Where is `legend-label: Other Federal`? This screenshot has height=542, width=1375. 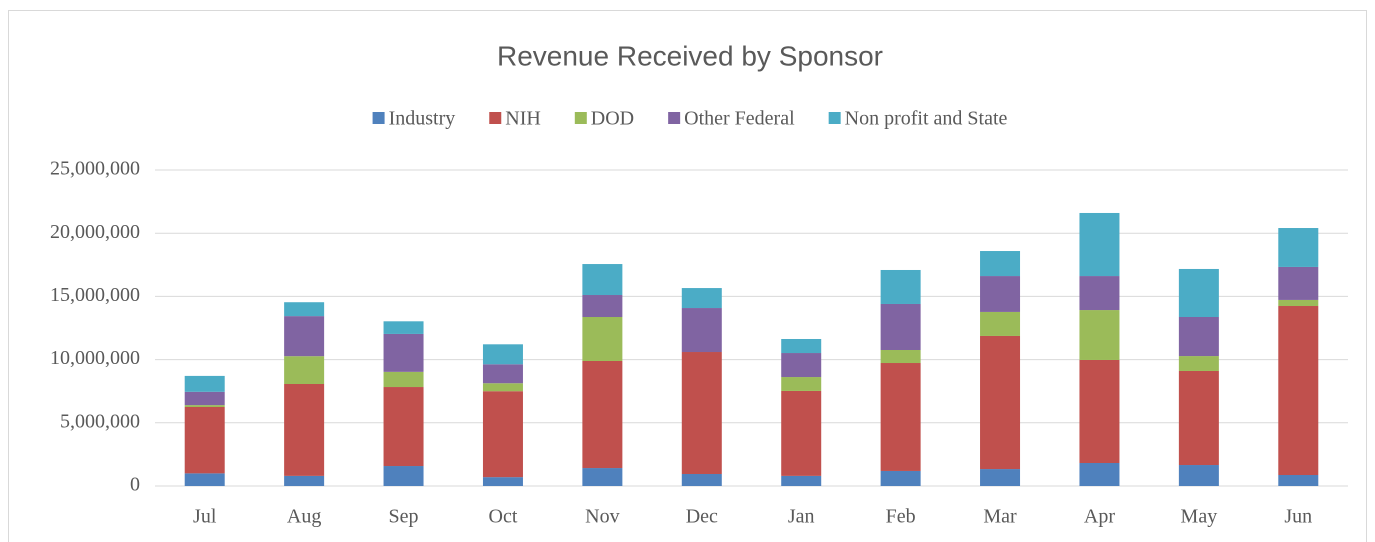
legend-label: Other Federal is located at coordinates (739, 119).